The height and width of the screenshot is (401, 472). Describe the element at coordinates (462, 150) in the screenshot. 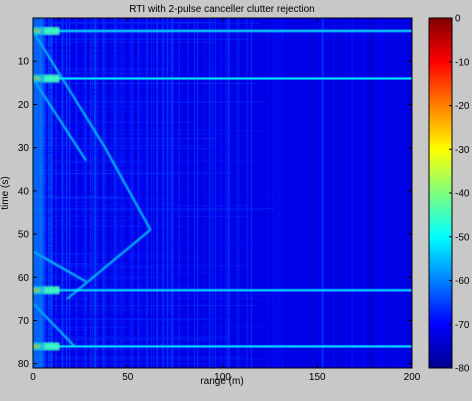

I see `colorbar-tick-label: -30` at that location.